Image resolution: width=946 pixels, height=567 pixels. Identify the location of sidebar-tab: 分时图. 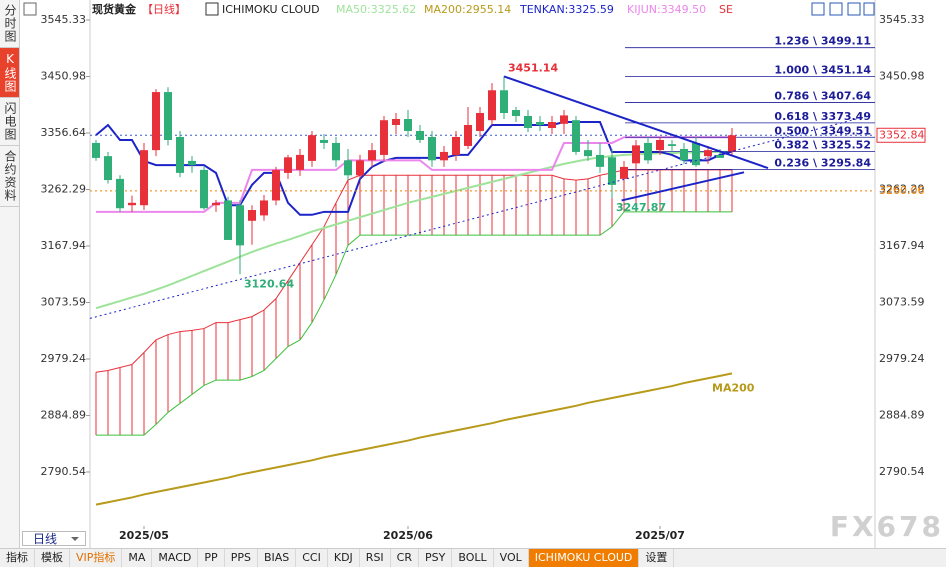
(9, 24).